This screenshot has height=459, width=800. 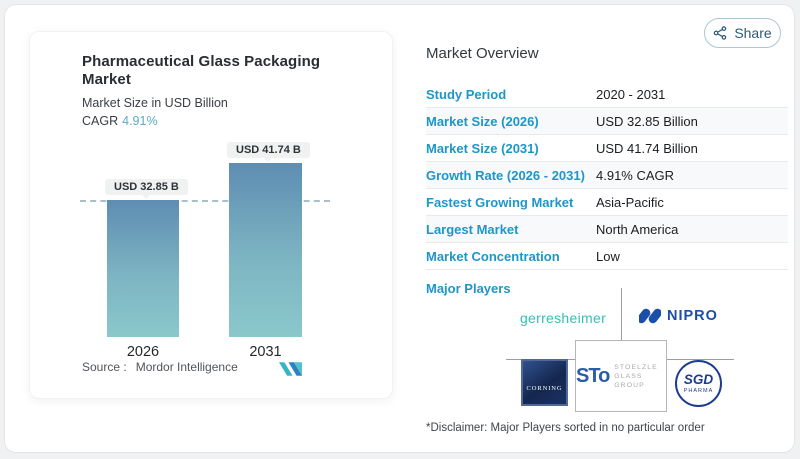 What do you see at coordinates (290, 369) in the screenshot?
I see `mordor-intelligence-logo` at bounding box center [290, 369].